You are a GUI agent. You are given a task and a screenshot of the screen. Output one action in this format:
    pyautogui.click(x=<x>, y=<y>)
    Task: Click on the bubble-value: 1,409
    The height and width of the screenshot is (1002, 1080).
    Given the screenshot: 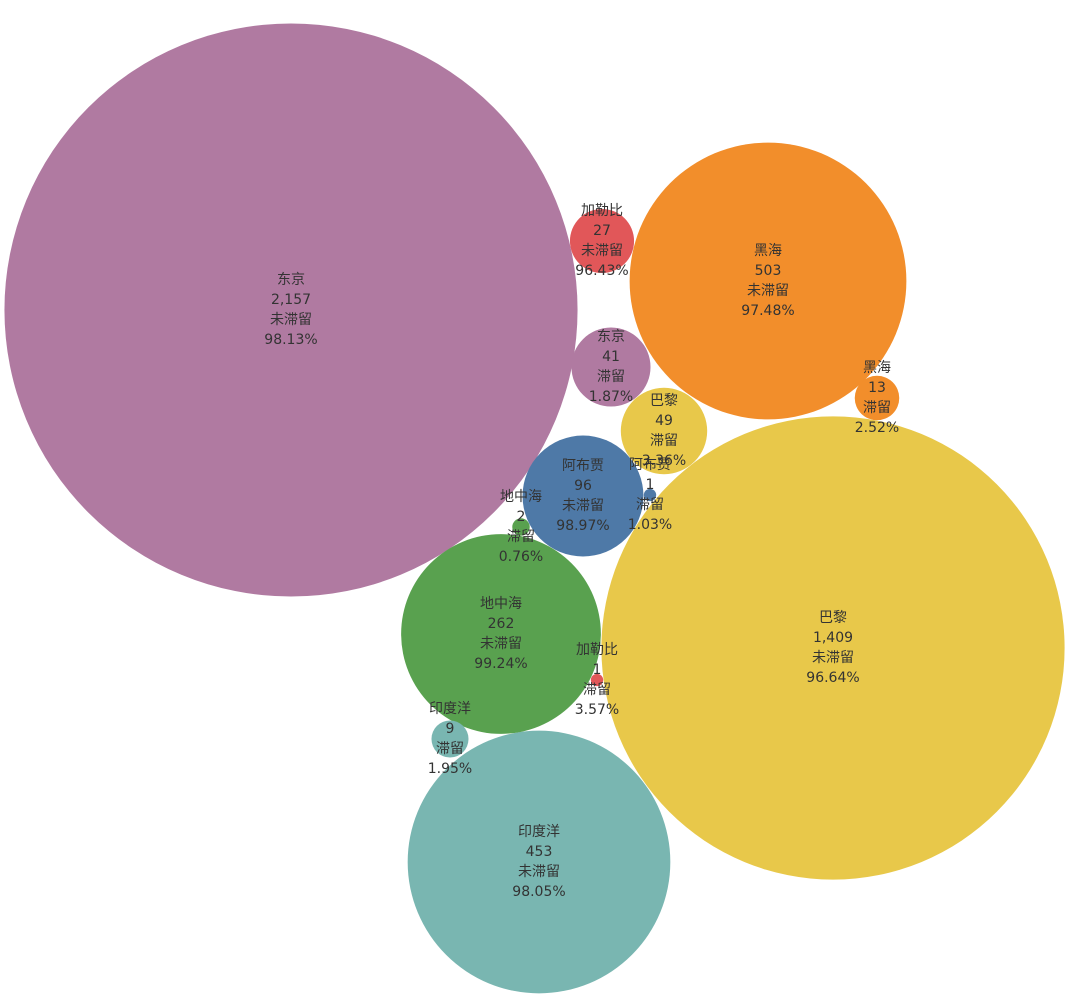 What is the action you would take?
    pyautogui.click(x=833, y=638)
    